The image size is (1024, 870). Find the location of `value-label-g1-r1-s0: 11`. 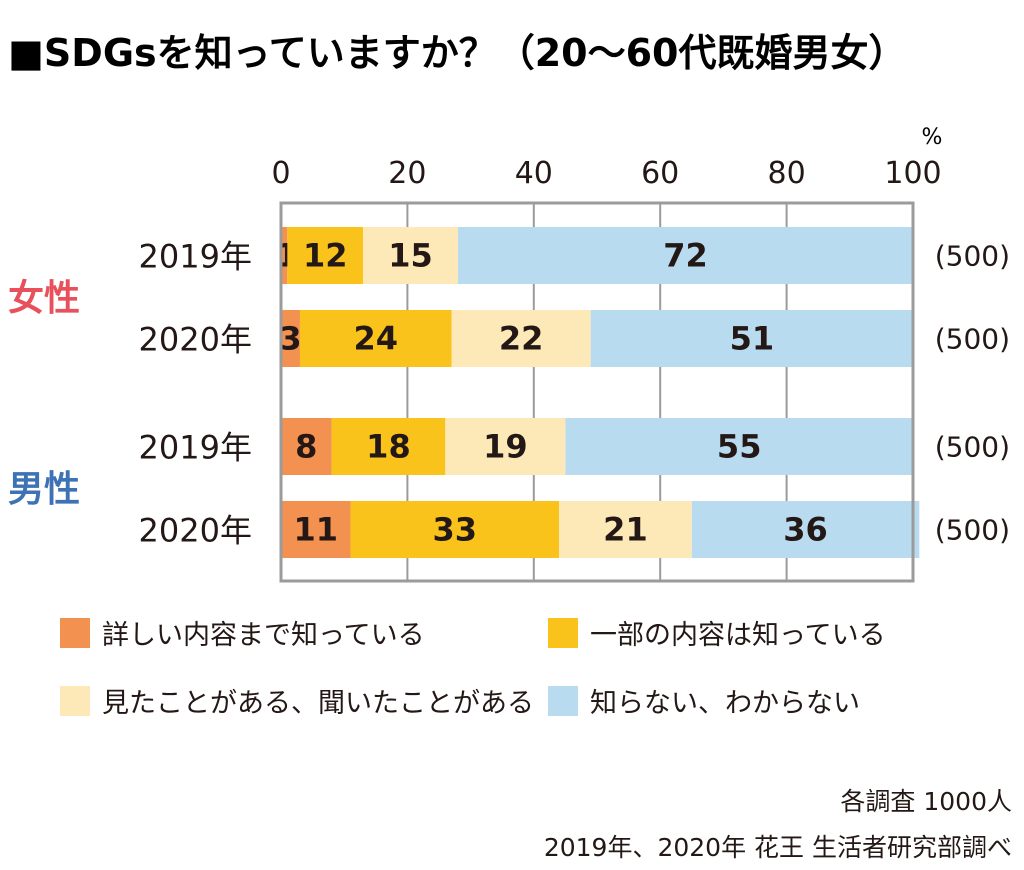

value-label-g1-r1-s0: 11 is located at coordinates (315, 530).